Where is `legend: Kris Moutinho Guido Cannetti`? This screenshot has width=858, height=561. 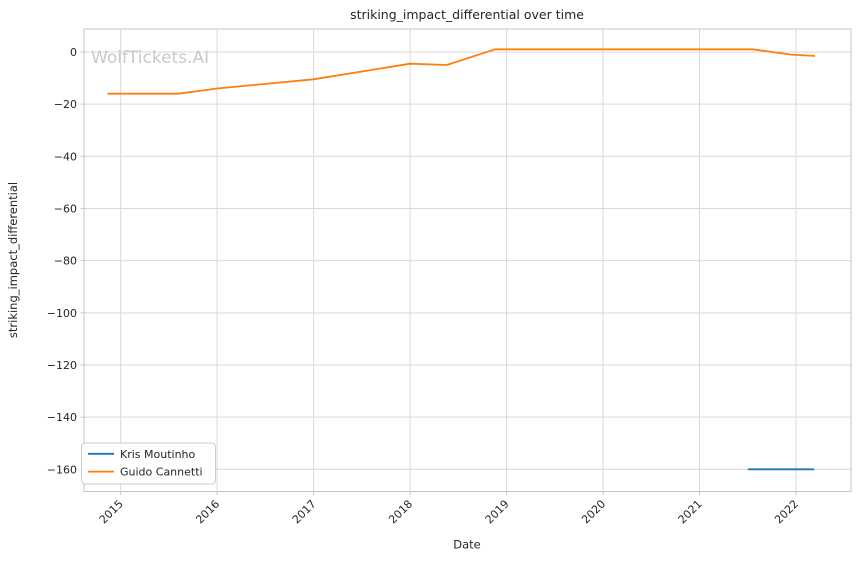 legend: Kris Moutinho Guido Cannetti is located at coordinates (148, 463).